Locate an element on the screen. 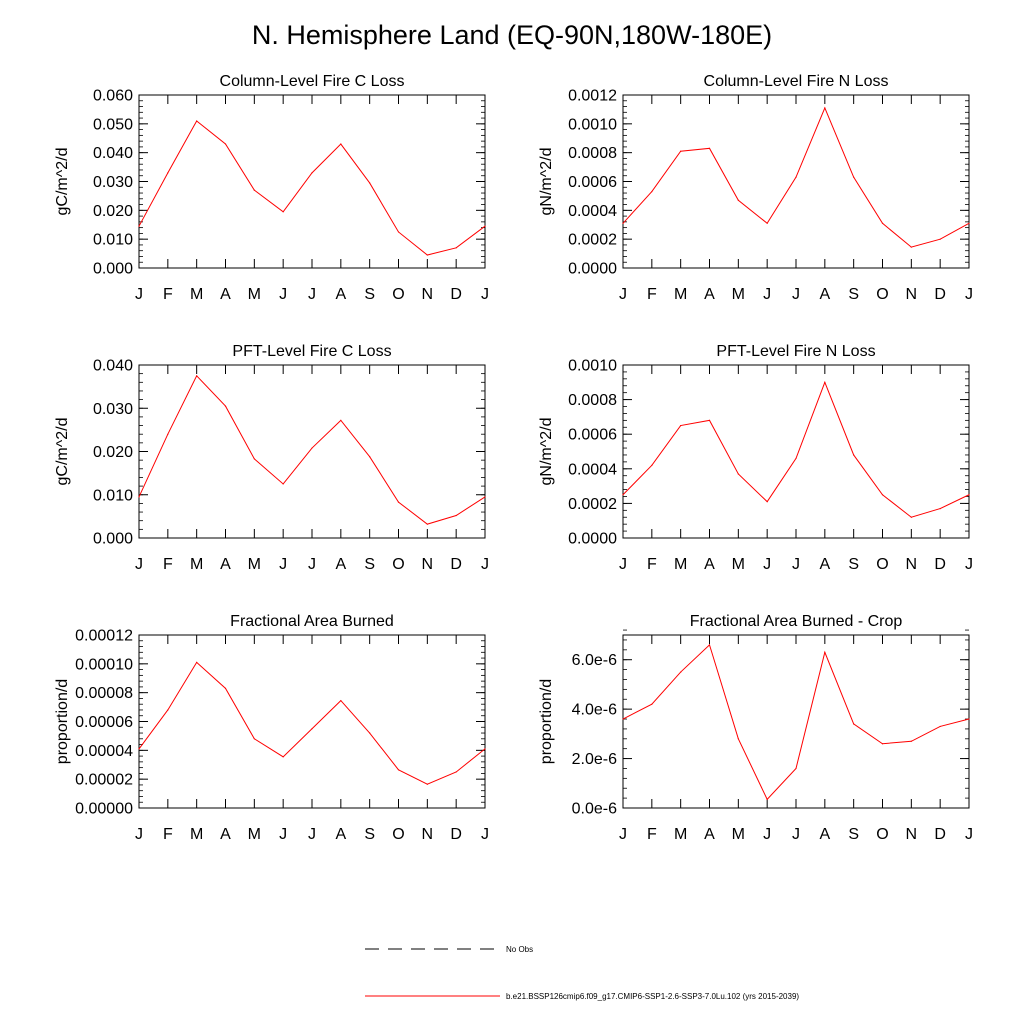 The width and height of the screenshot is (1024, 1024). y-tick-label: 0.0004 is located at coordinates (592, 211).